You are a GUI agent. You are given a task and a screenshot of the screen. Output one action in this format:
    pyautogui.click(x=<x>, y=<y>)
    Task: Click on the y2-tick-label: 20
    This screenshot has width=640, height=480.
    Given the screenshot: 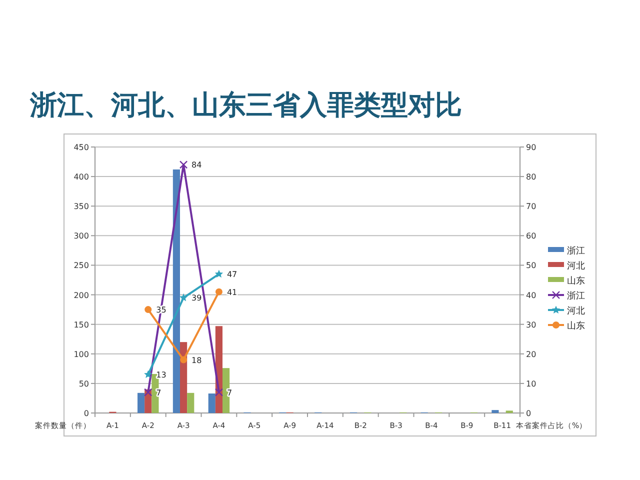 What is the action you would take?
    pyautogui.click(x=531, y=354)
    